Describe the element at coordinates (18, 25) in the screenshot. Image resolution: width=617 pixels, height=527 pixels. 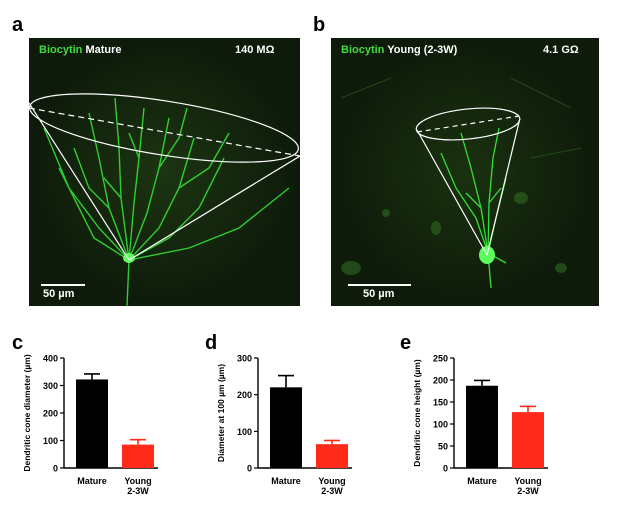
I see `panel-letter-a: a` at that location.